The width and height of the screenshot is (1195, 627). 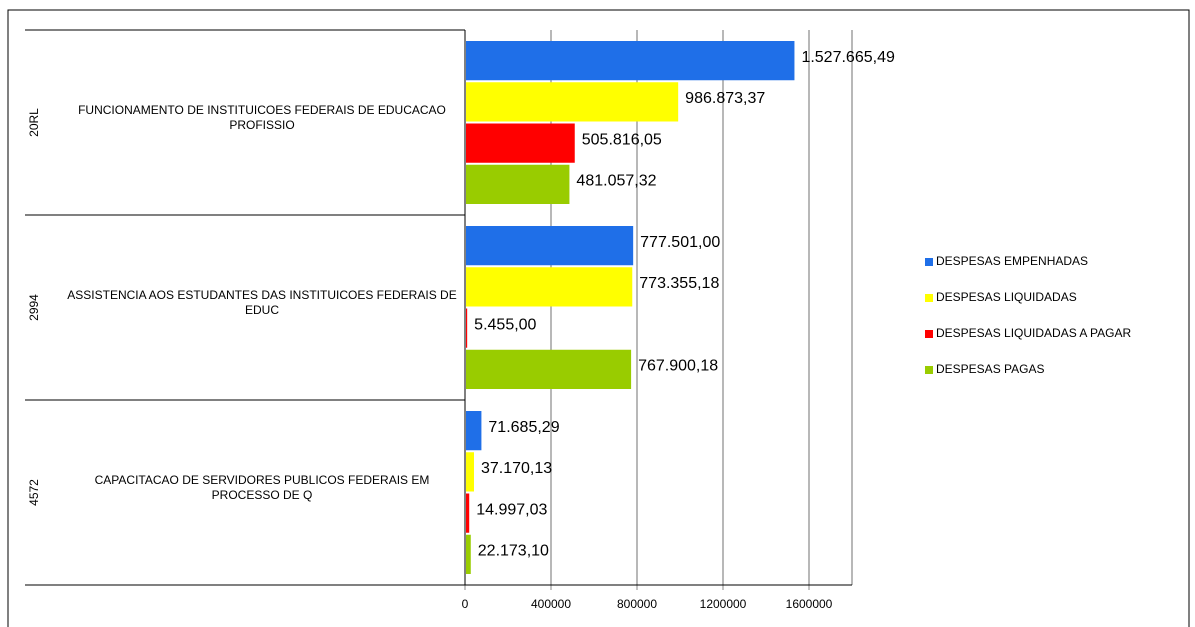 I want to click on x-tick-label: 0, so click(x=465, y=604).